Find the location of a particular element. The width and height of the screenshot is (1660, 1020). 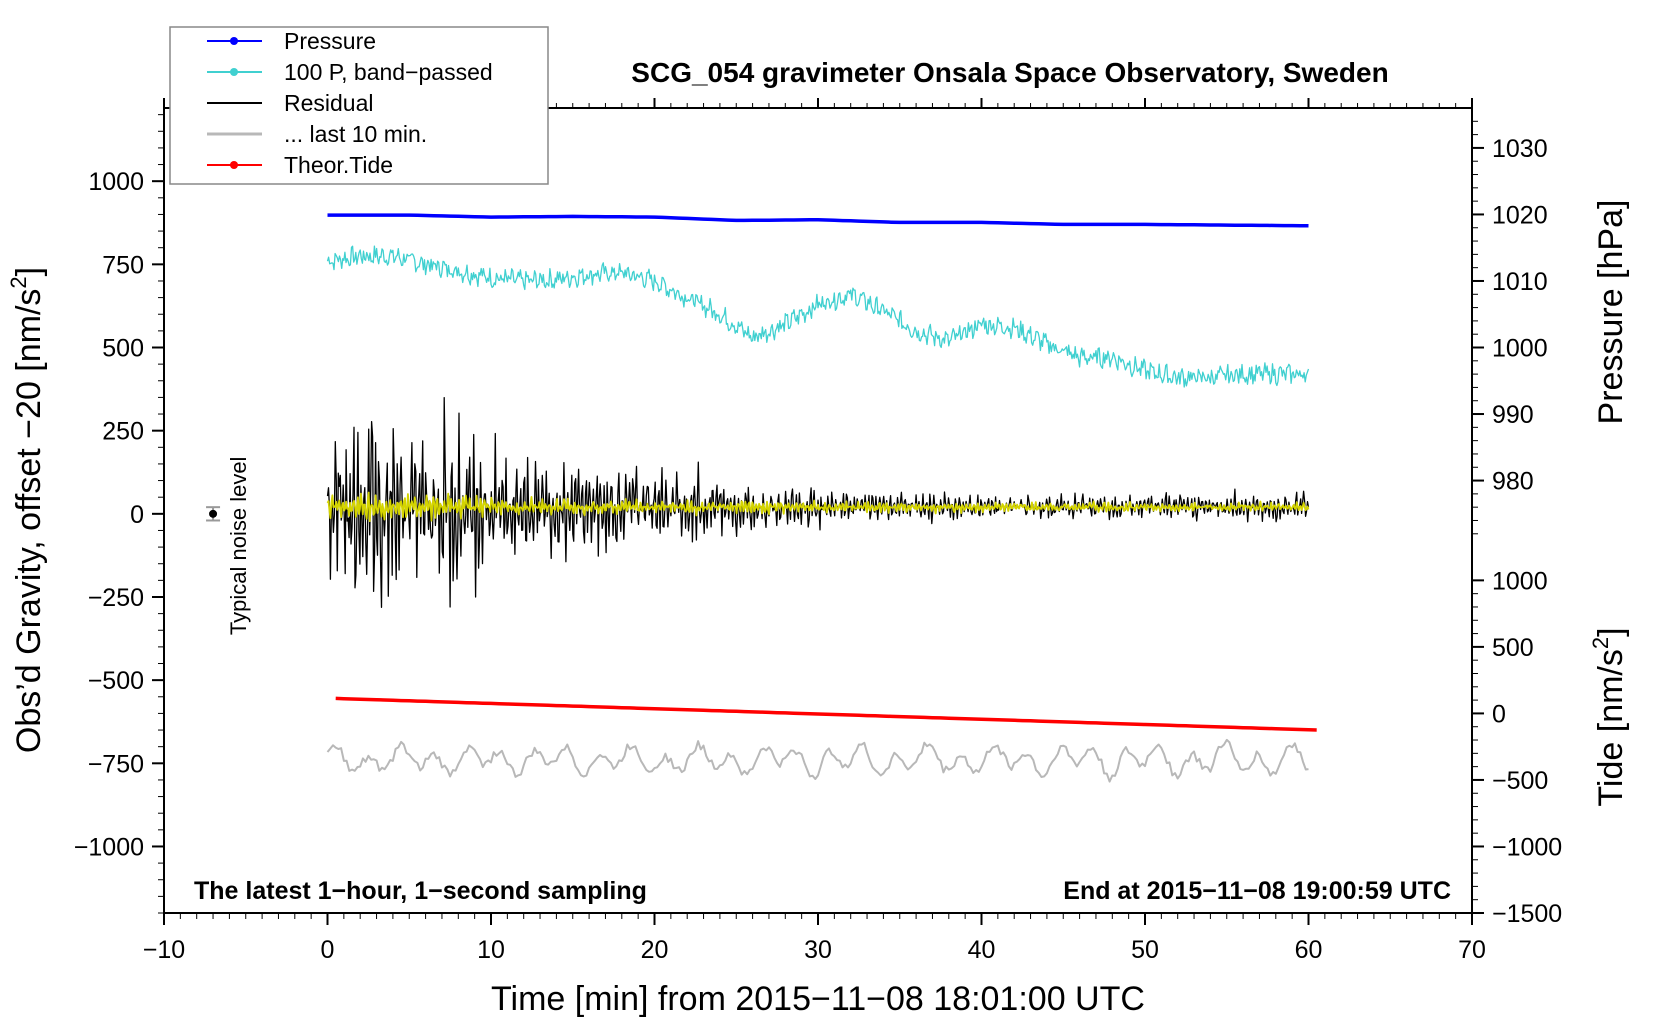

legend-label: ... last 10 min. is located at coordinates (355, 134).